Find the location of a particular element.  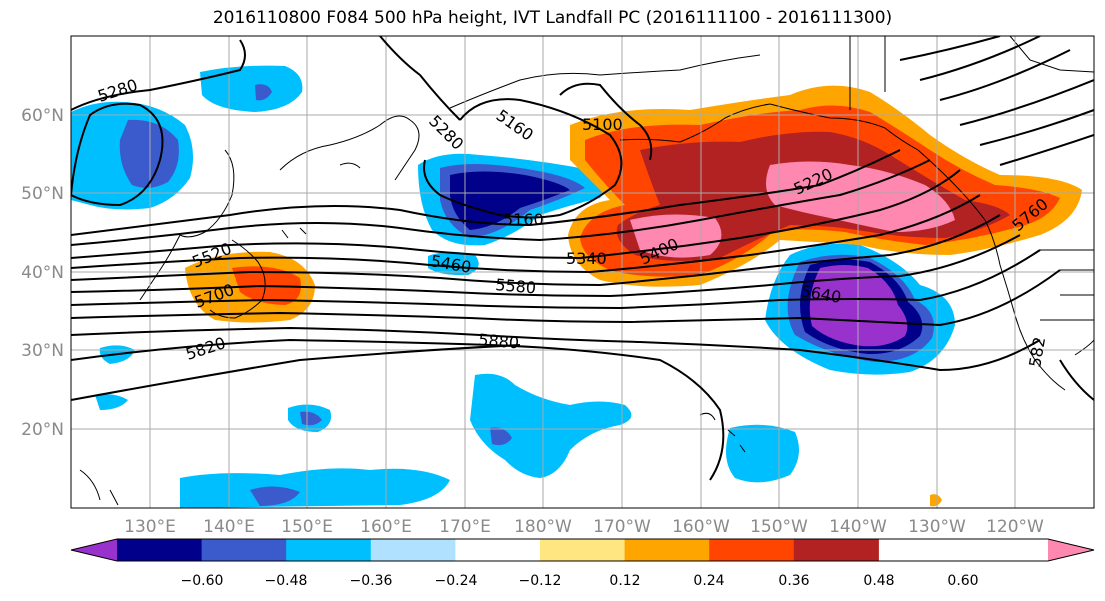

lon-label: 150°W is located at coordinates (779, 527).